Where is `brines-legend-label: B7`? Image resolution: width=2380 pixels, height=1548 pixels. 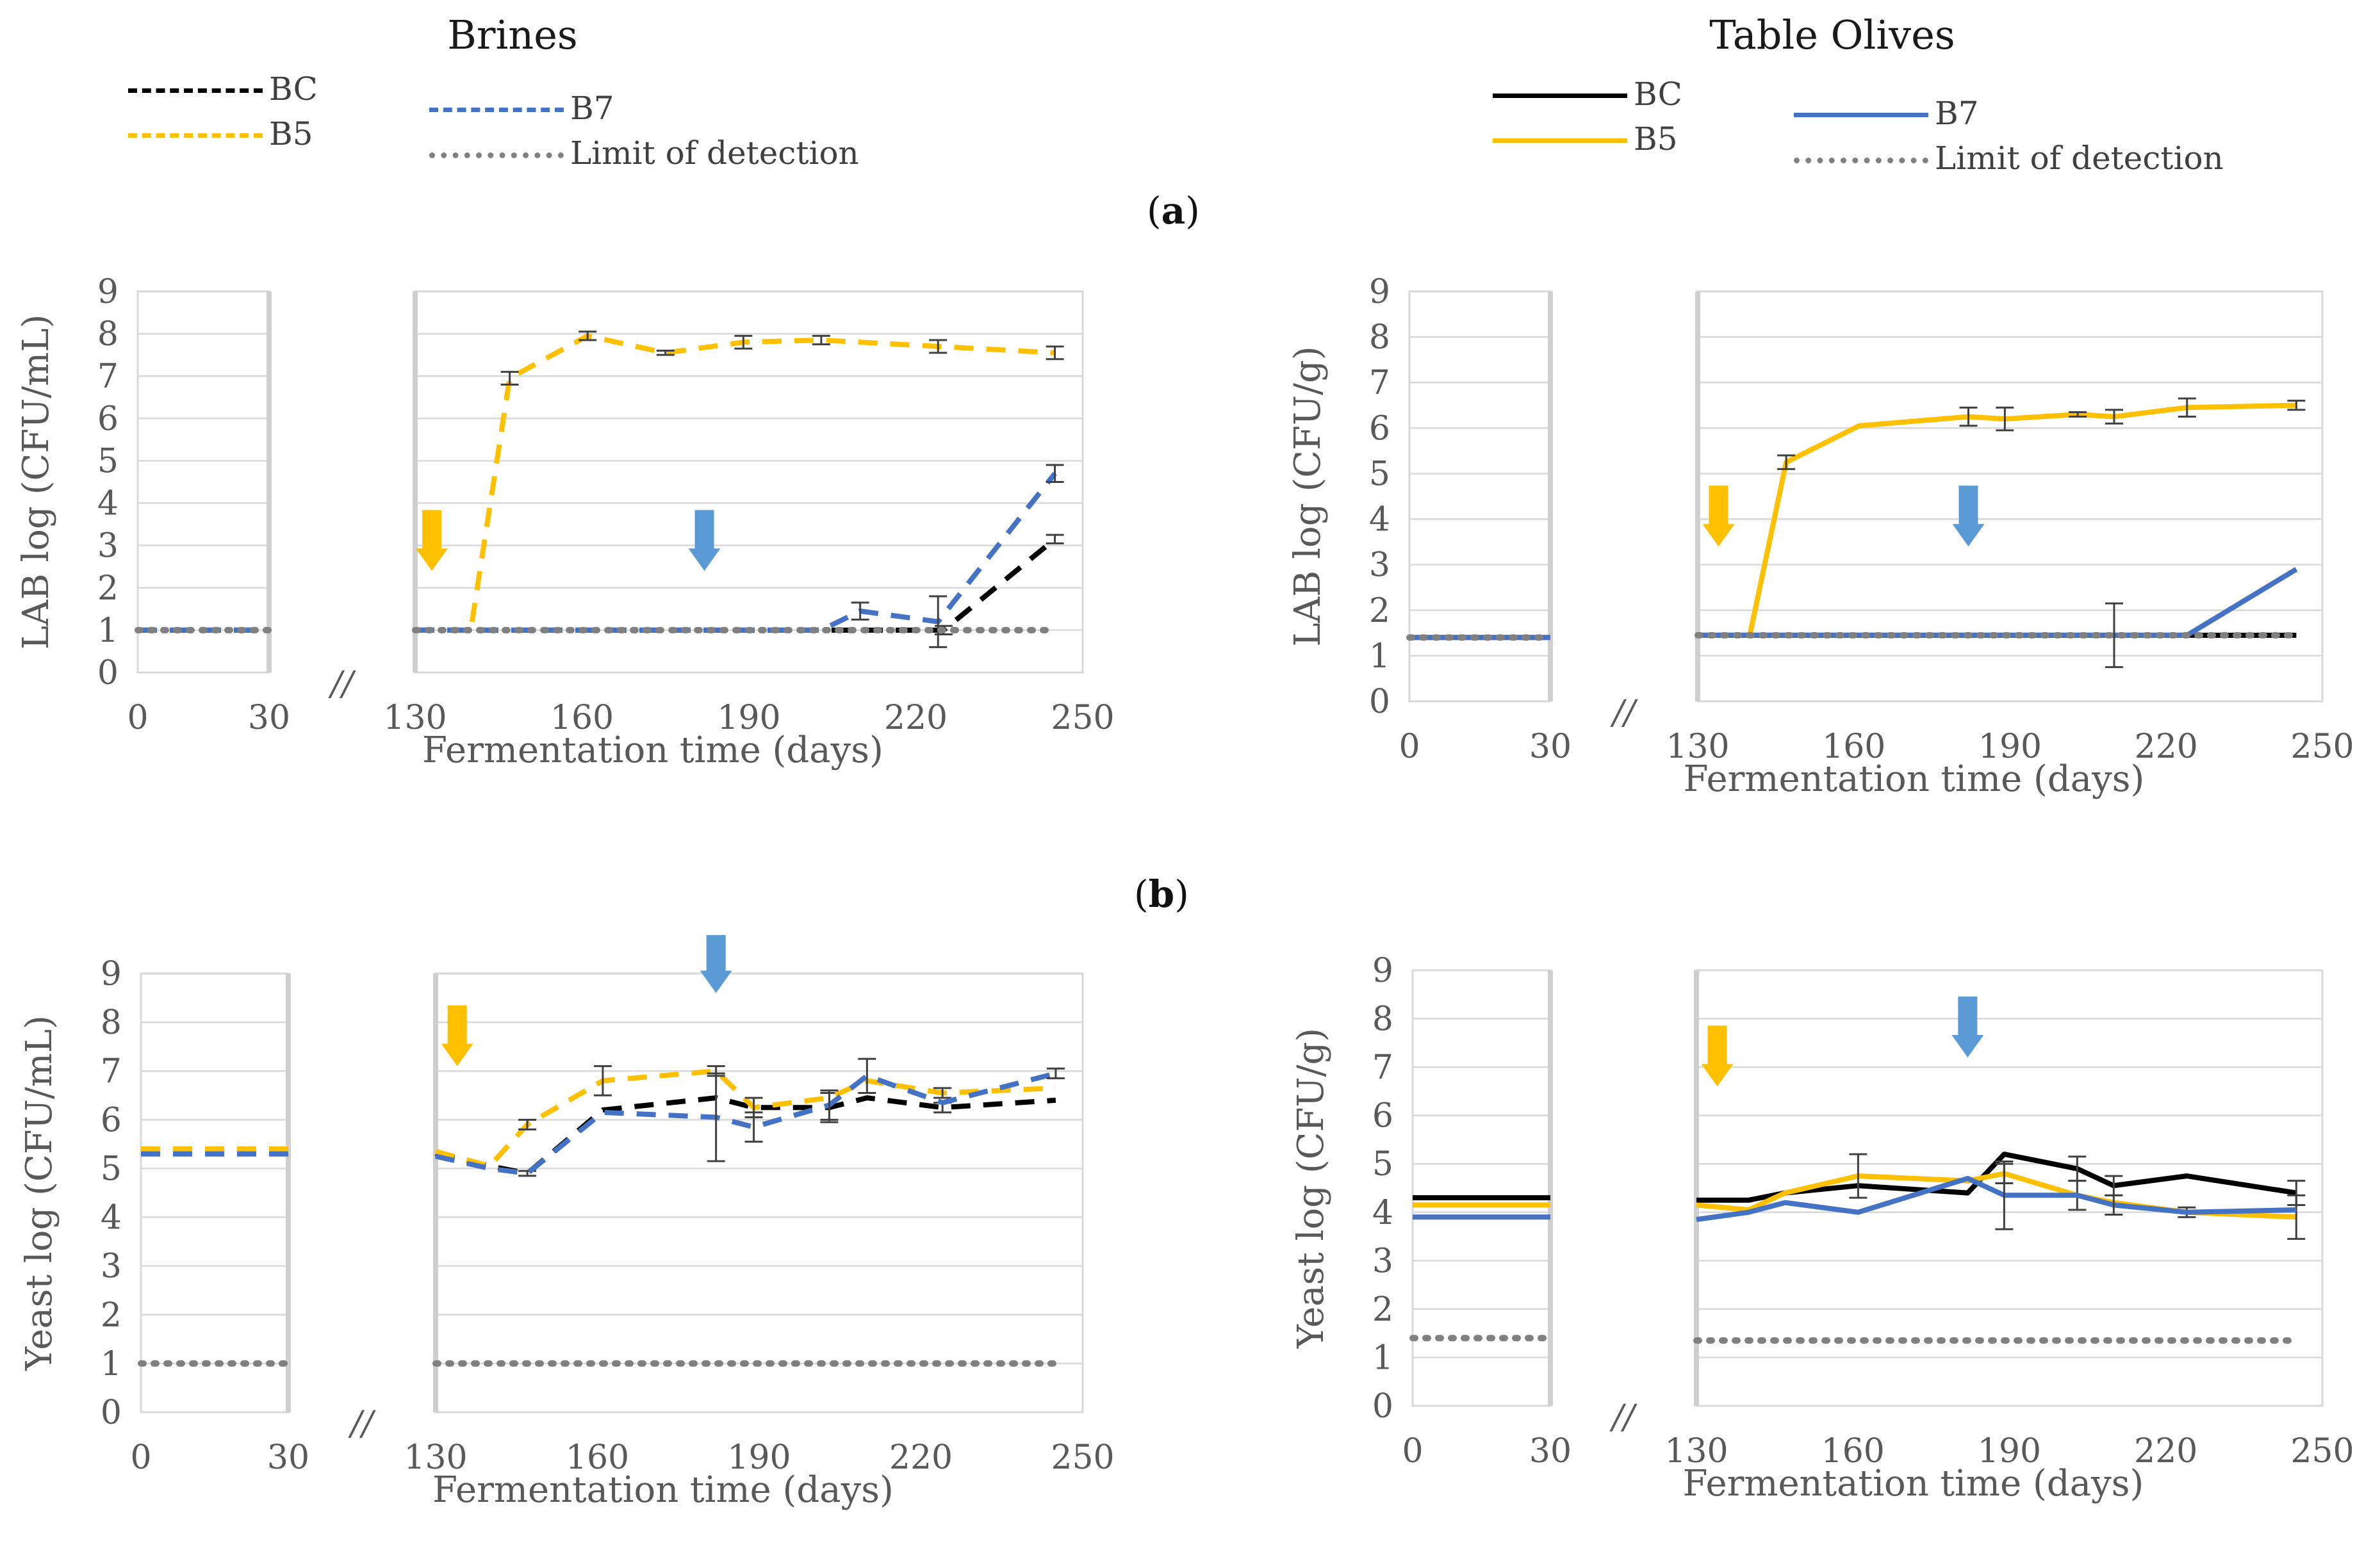 brines-legend-label: B7 is located at coordinates (592, 108).